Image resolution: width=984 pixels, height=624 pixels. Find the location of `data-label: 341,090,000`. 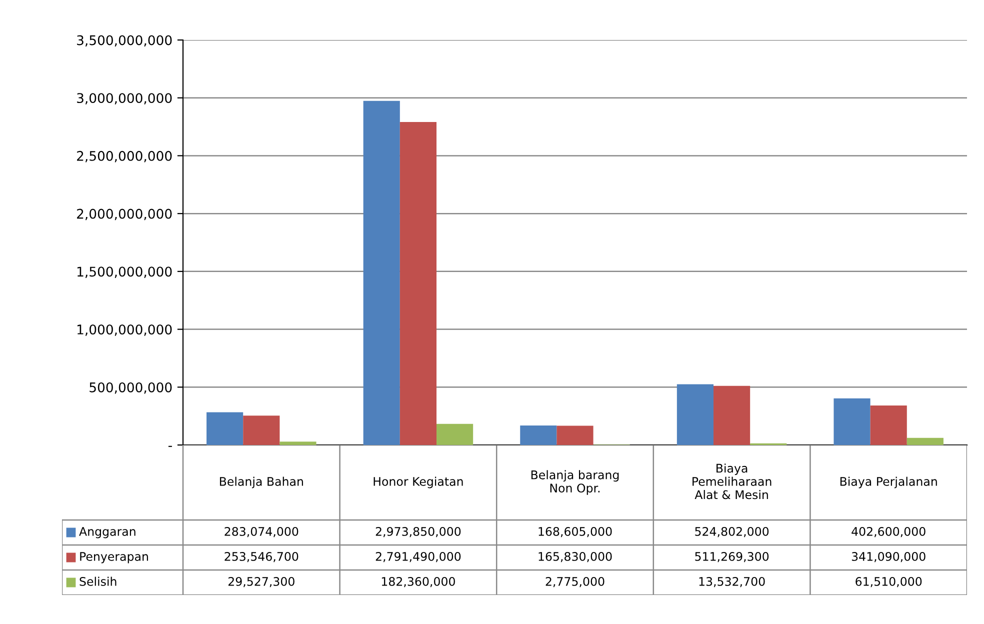

data-label: 341,090,000 is located at coordinates (889, 557).